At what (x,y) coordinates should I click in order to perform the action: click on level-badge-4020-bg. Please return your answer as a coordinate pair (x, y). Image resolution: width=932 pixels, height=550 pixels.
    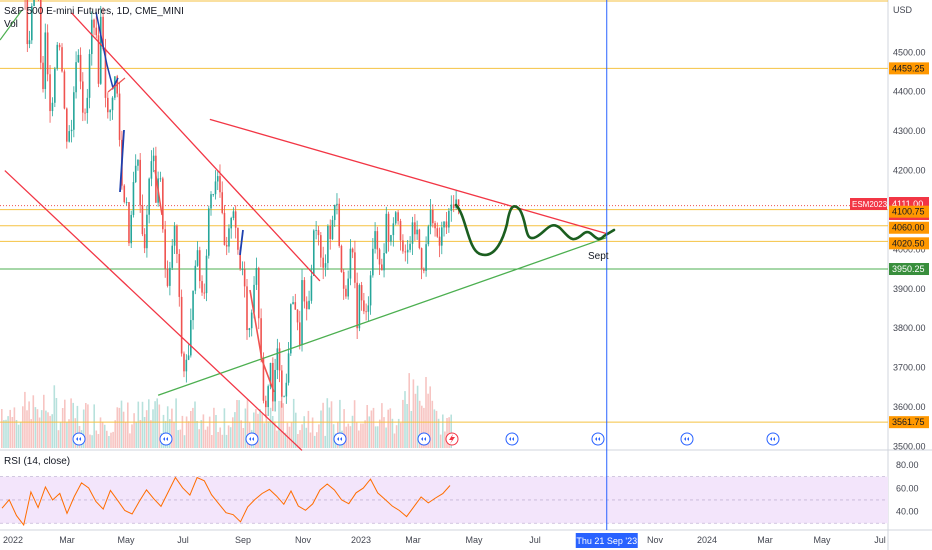
    Looking at the image, I should click on (909, 243).